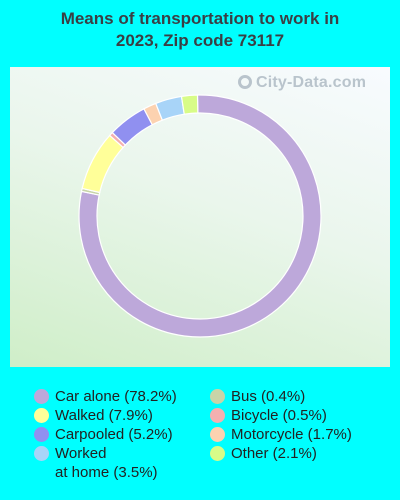 The image size is (400, 500). I want to click on legend-label-line-1: Worked, so click(81, 453).